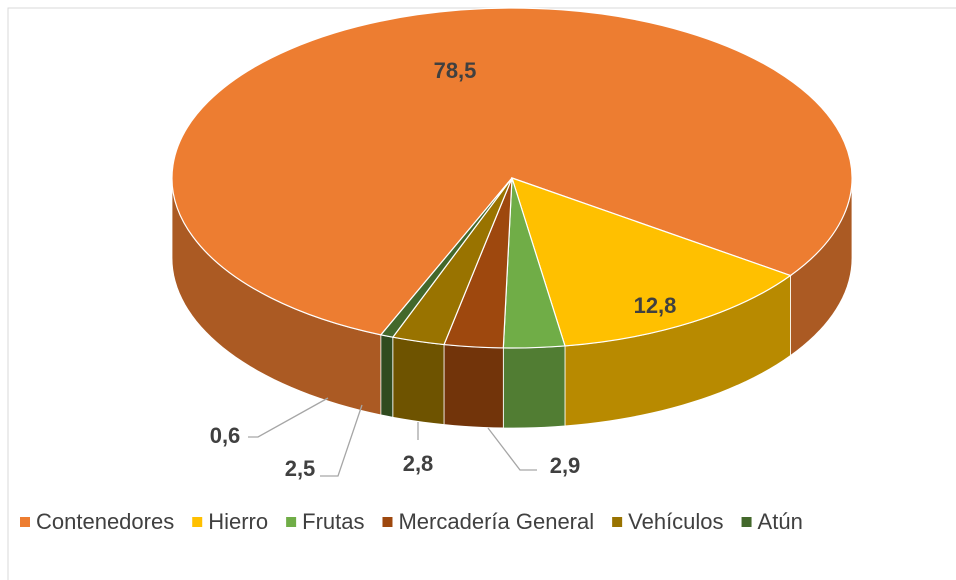  What do you see at coordinates (780, 521) in the screenshot?
I see `legend-label: Atún` at bounding box center [780, 521].